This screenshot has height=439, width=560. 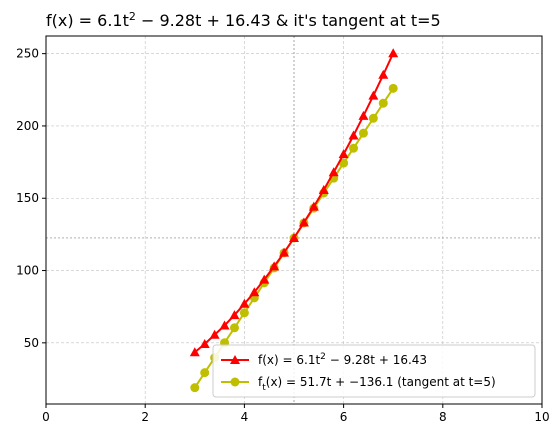 What do you see at coordinates (31, 343) in the screenshot?
I see `y-tick-label: 50` at bounding box center [31, 343].